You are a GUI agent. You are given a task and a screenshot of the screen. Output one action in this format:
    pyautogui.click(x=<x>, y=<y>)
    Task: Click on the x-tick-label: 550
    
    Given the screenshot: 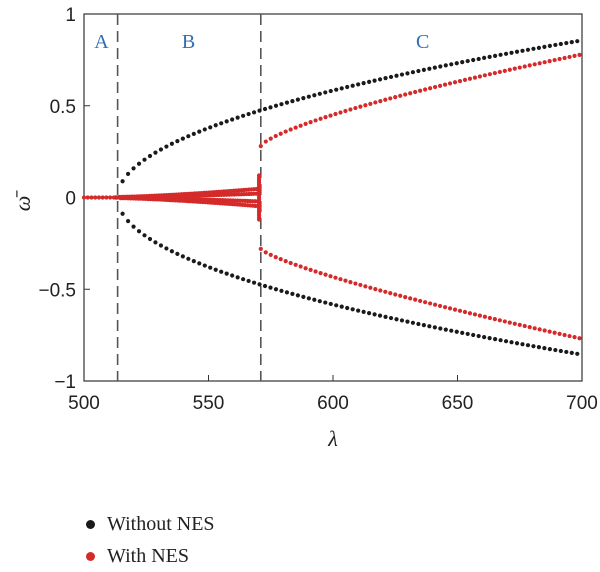 What is the action you would take?
    pyautogui.click(x=209, y=403)
    